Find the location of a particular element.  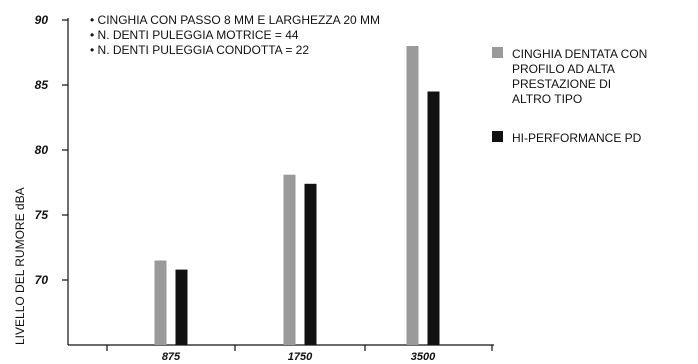

y-tick-labels: 70 75 80 85 90 is located at coordinates (42, 150).